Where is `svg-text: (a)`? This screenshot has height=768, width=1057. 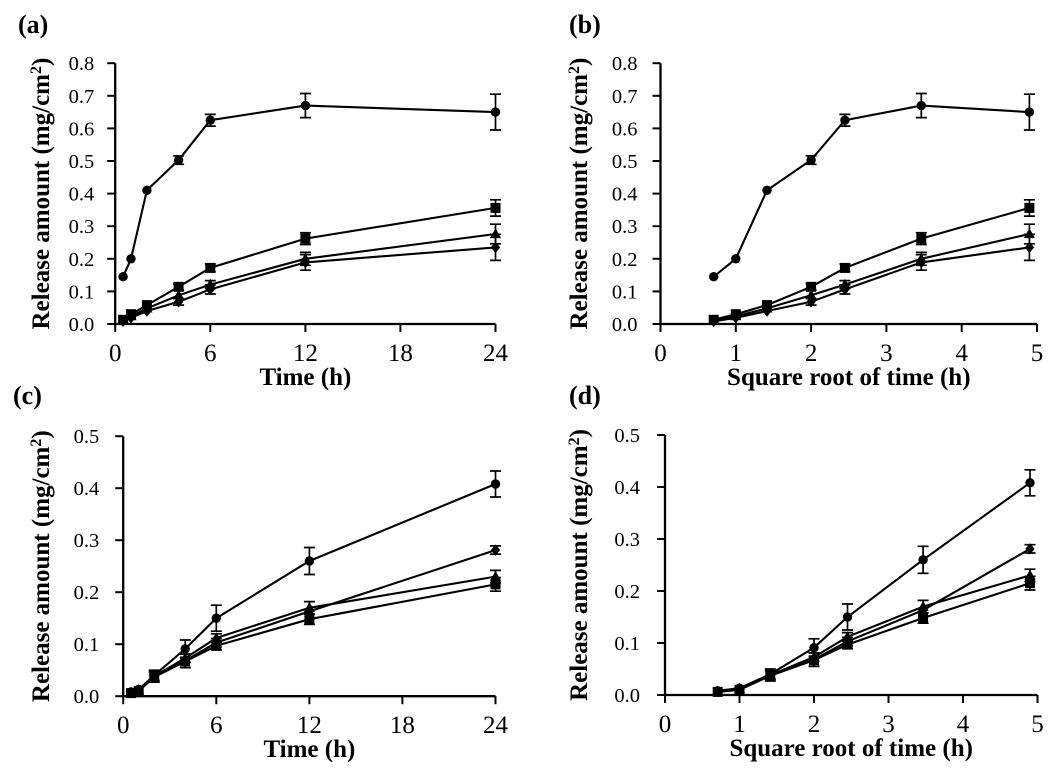 svg-text: (a) is located at coordinates (33, 24).